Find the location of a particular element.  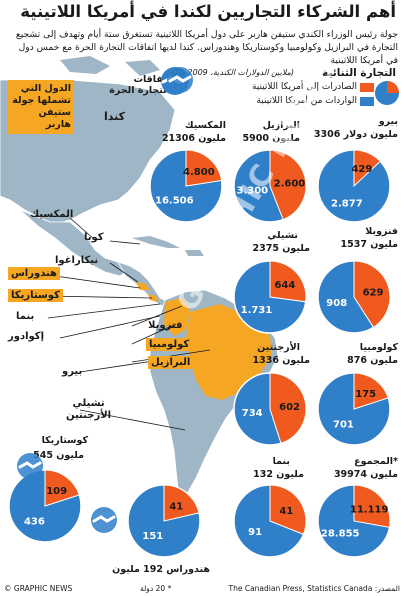

pie-total: 1537 مليون is located at coordinates (370, 244).